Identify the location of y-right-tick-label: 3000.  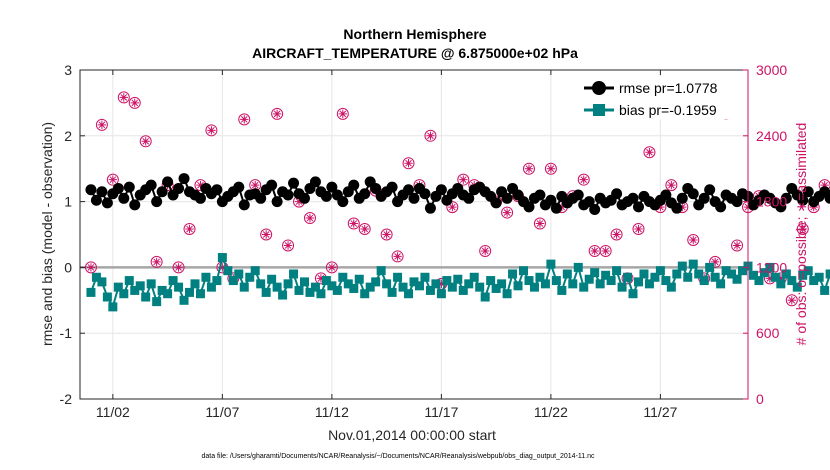
(771, 70).